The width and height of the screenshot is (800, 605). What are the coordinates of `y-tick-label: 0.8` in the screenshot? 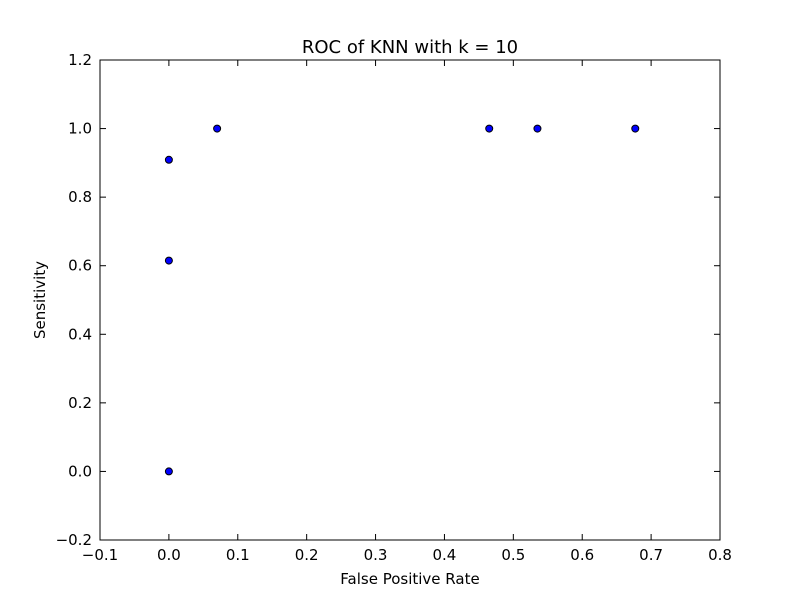 It's located at (80, 197).